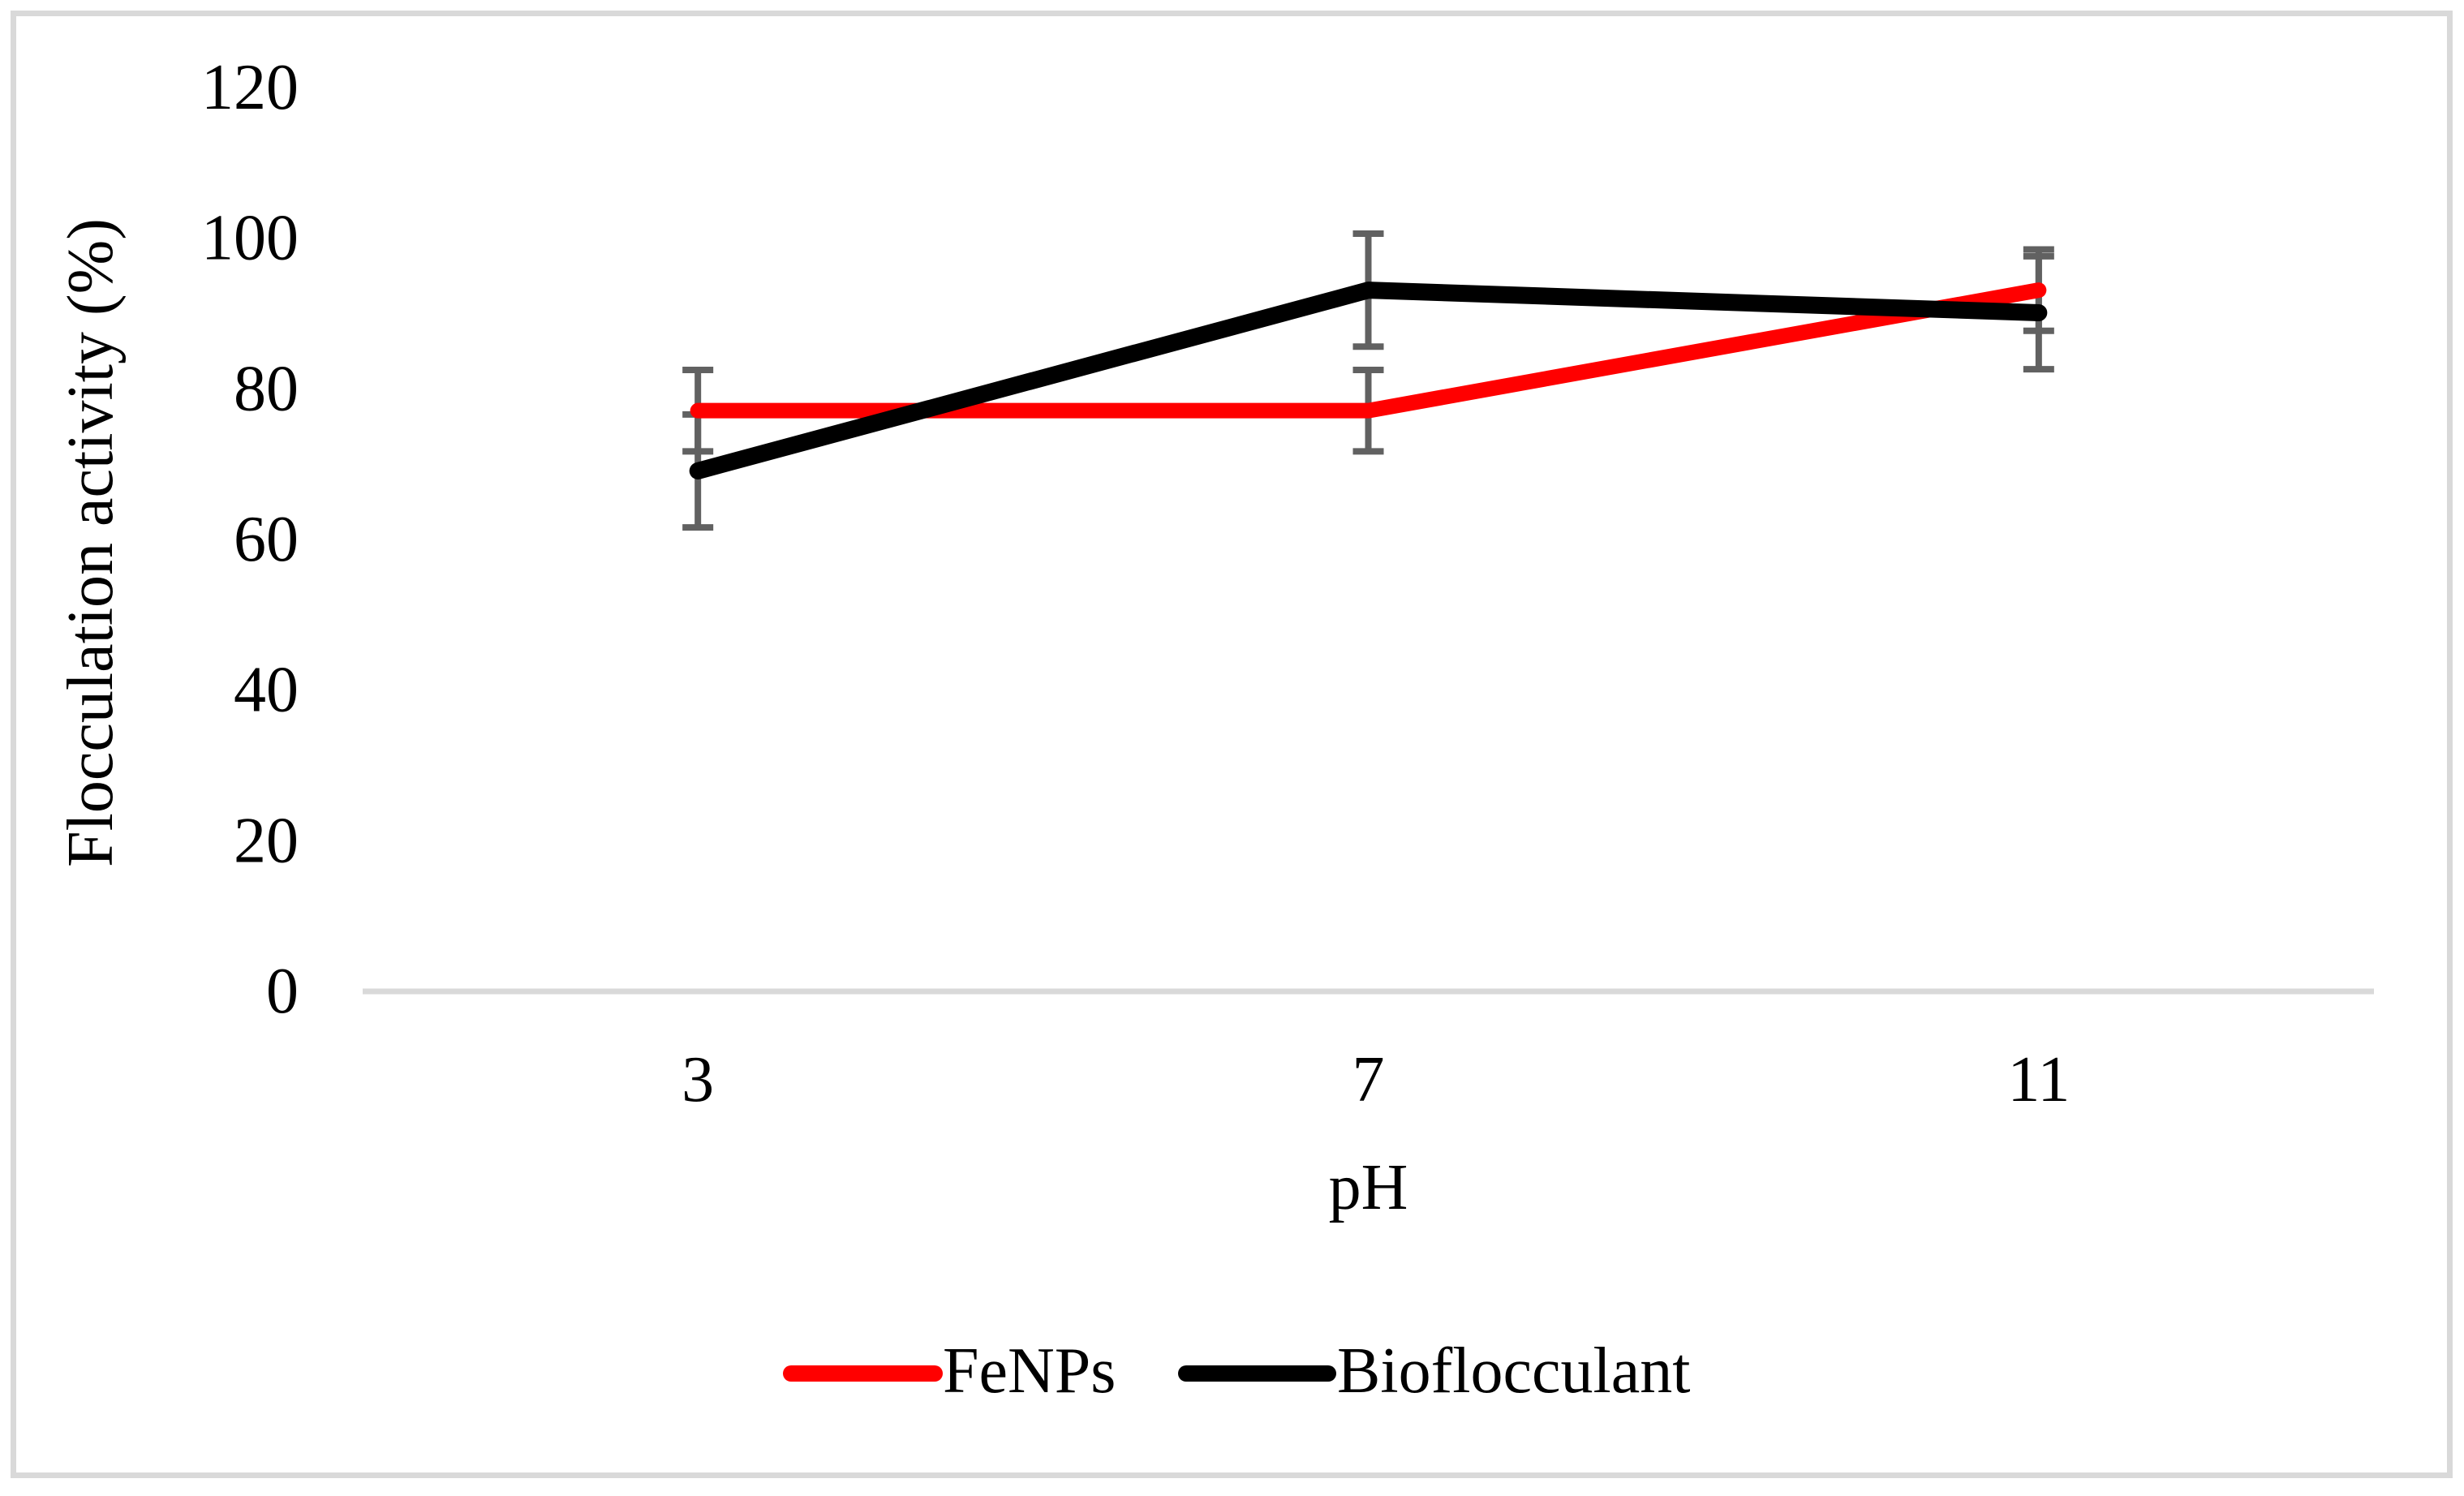 The width and height of the screenshot is (2464, 1496). I want to click on x-tick-label: 7, so click(1368, 1080).